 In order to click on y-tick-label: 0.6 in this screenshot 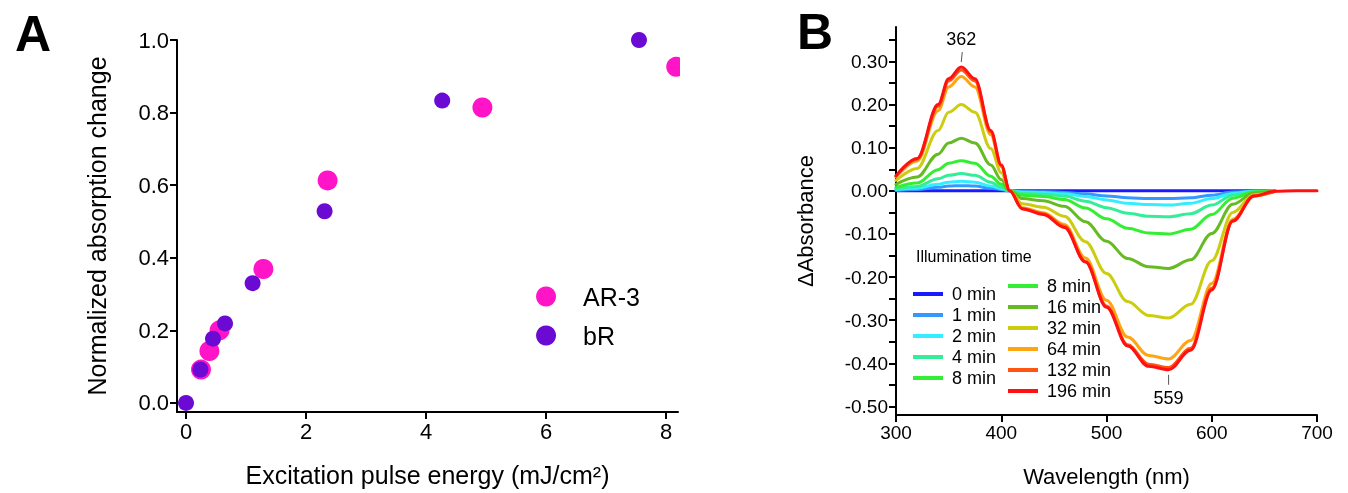, I will do `click(153, 185)`.